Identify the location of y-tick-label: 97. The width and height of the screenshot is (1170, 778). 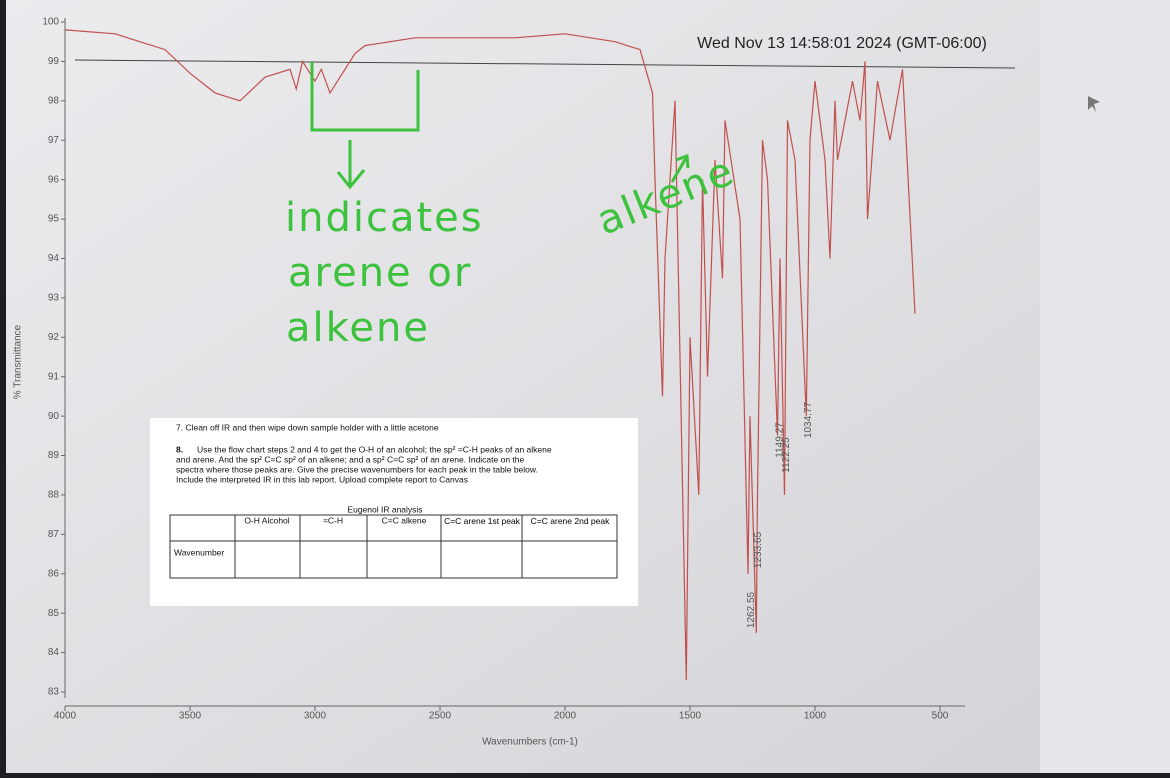
(54, 140).